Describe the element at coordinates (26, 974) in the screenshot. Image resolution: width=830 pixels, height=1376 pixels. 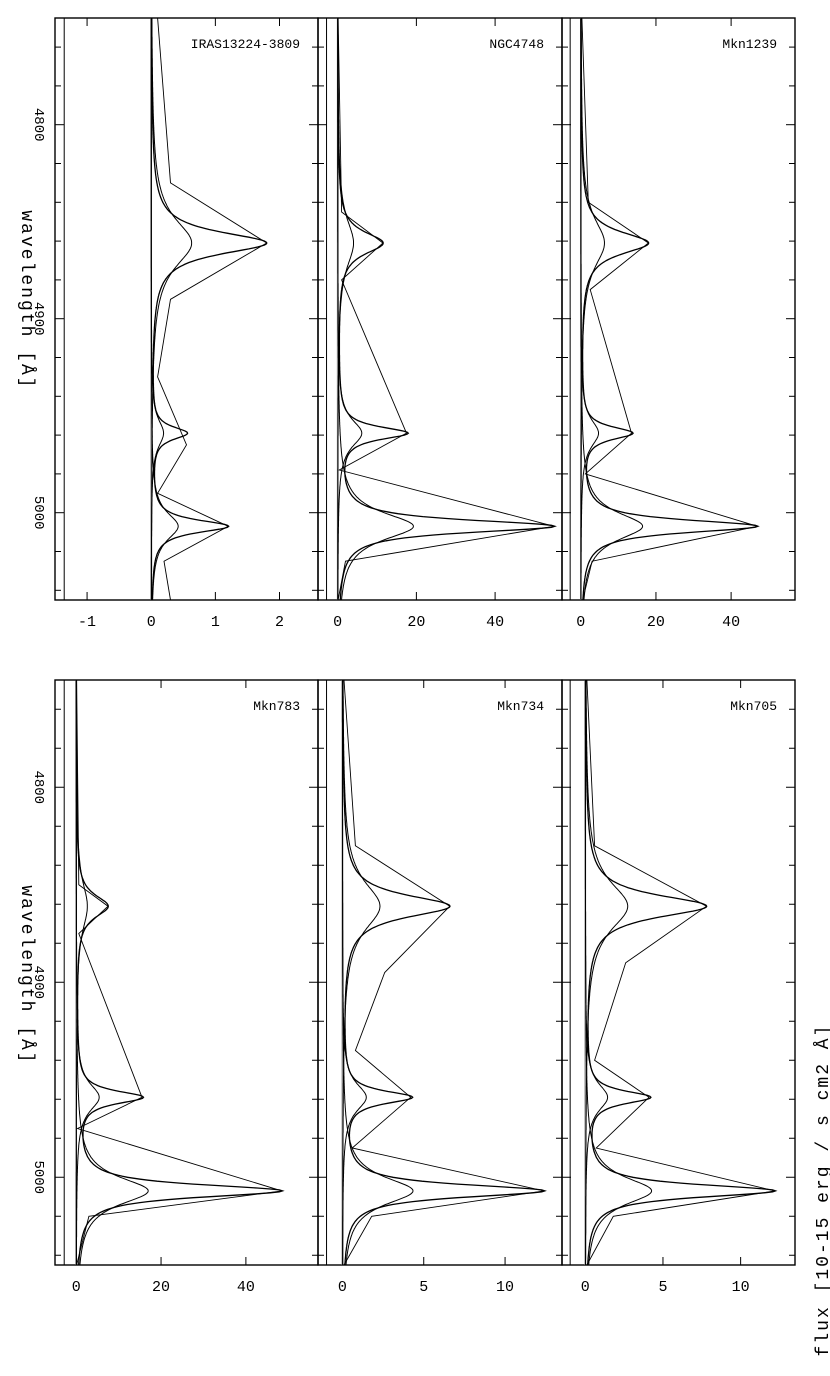
I see `xlabel-left-column: wavelength [Å]` at that location.